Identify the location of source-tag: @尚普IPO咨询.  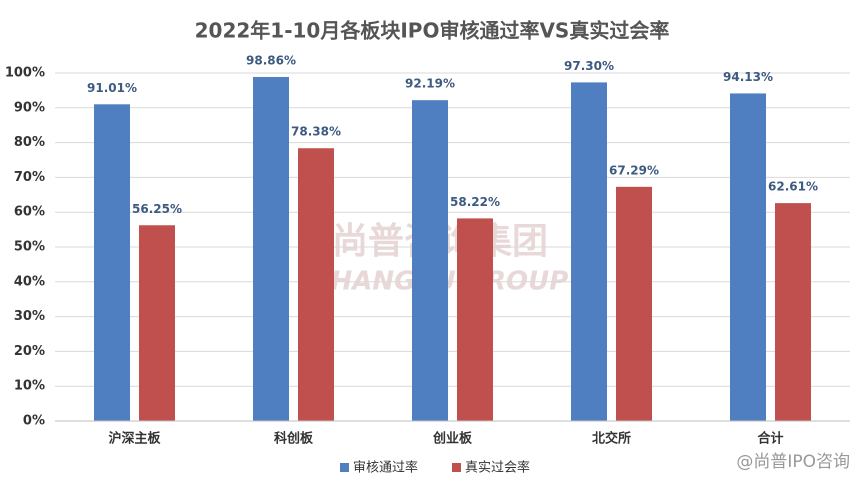
(793, 462).